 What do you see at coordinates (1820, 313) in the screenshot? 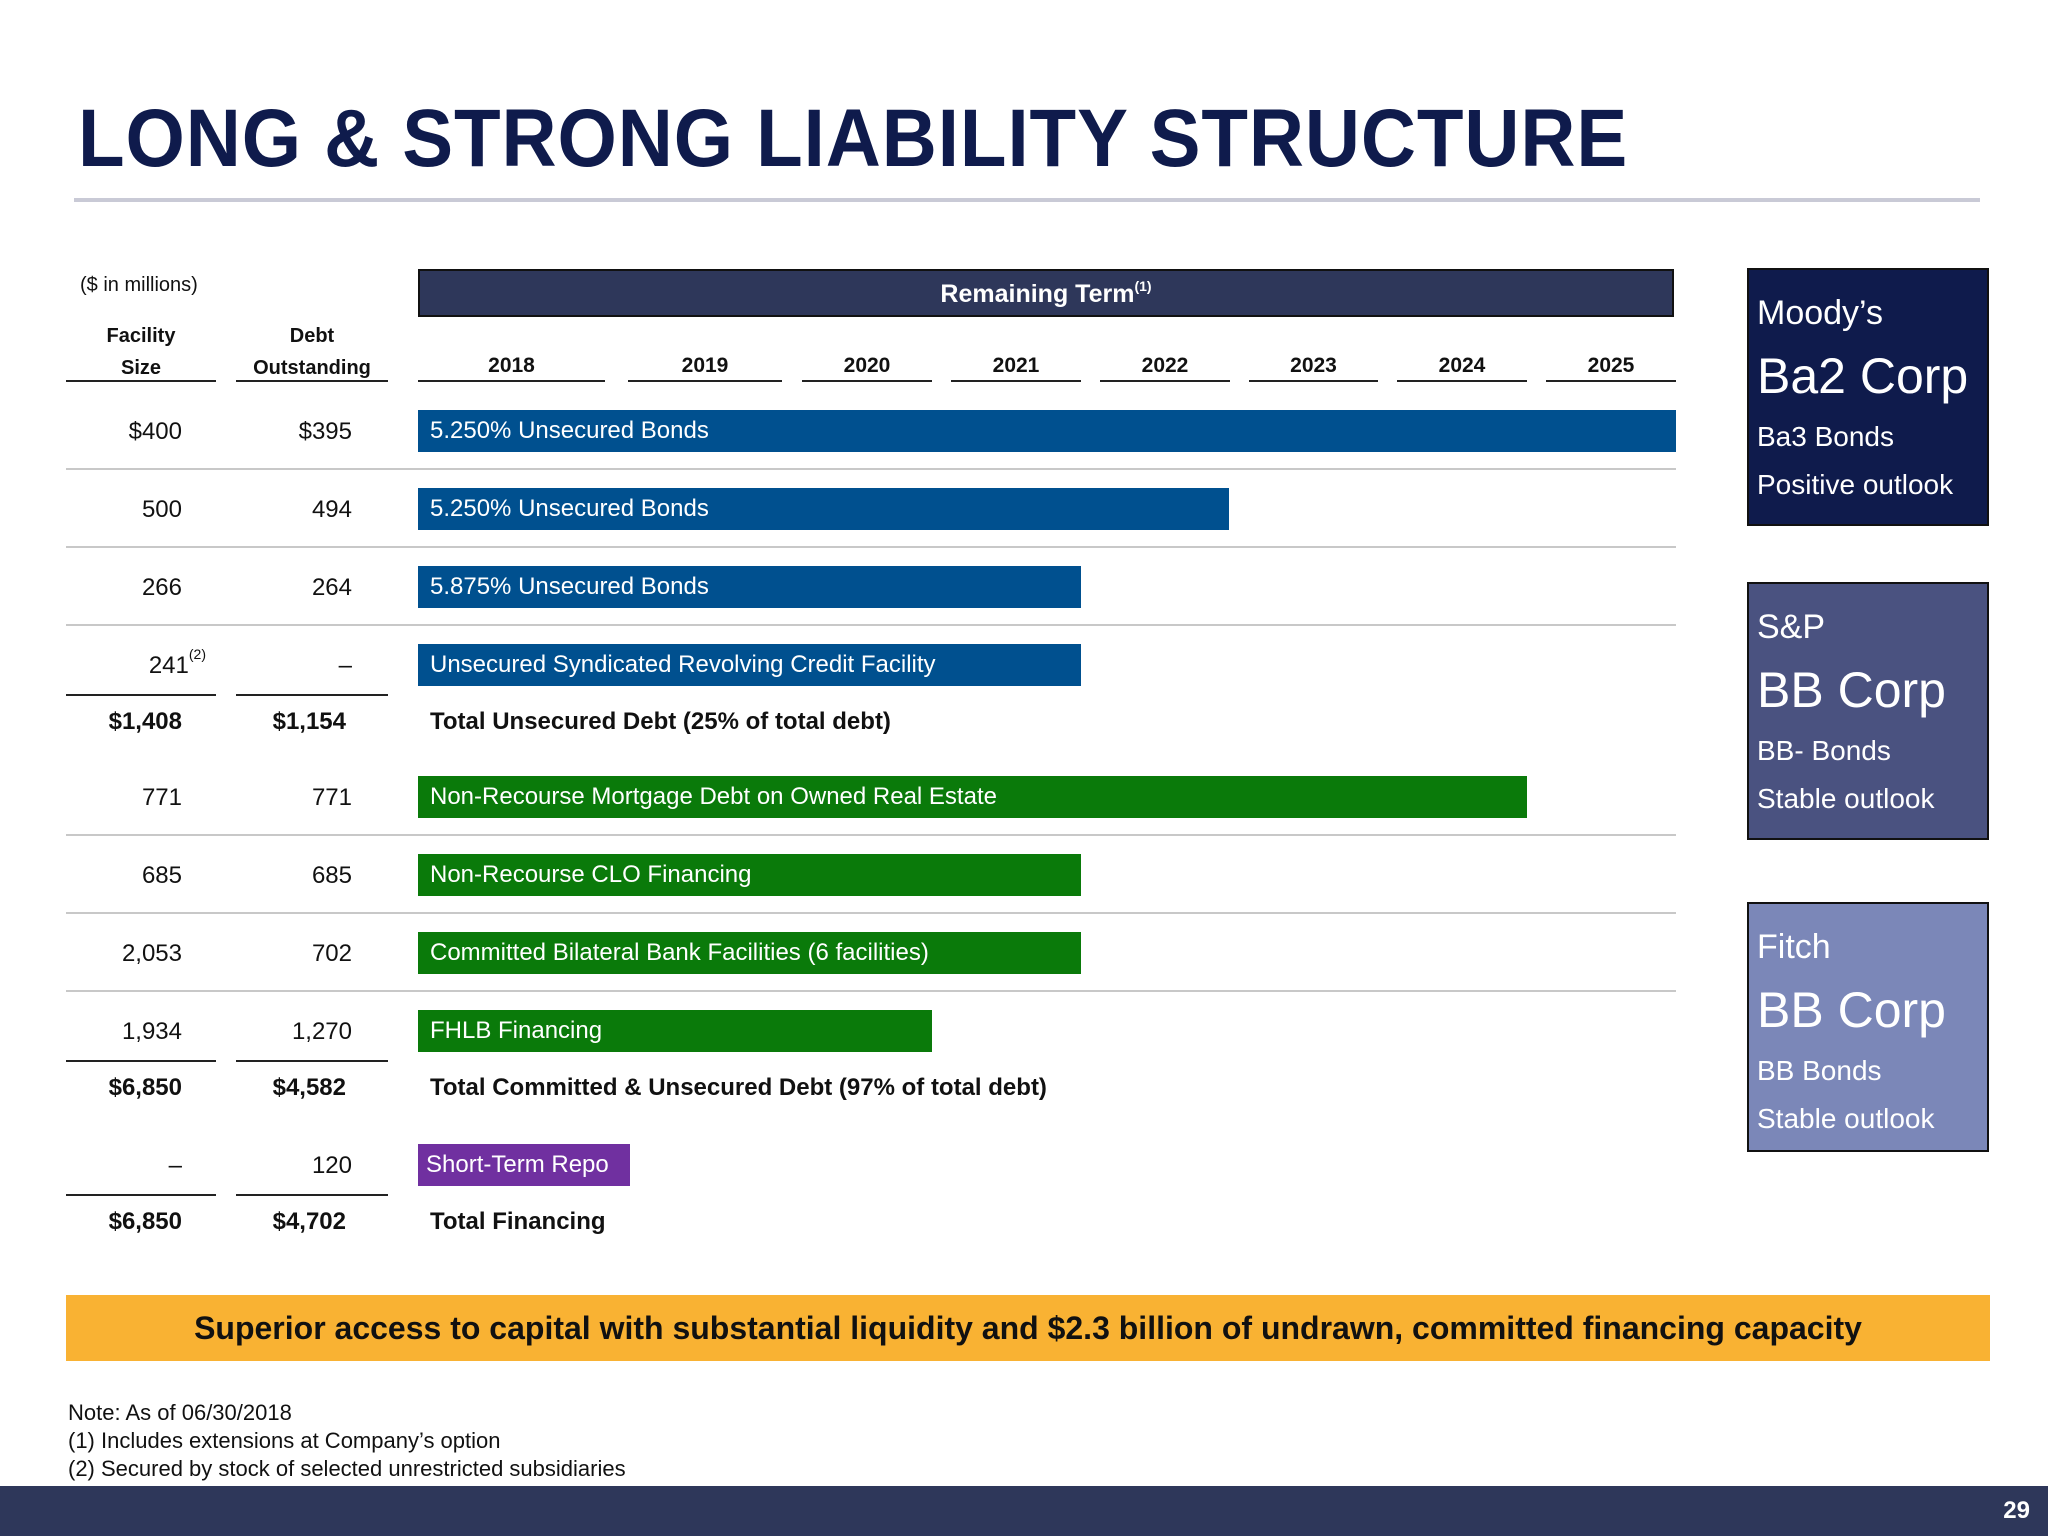
I see `rating-agency: Moody’s` at bounding box center [1820, 313].